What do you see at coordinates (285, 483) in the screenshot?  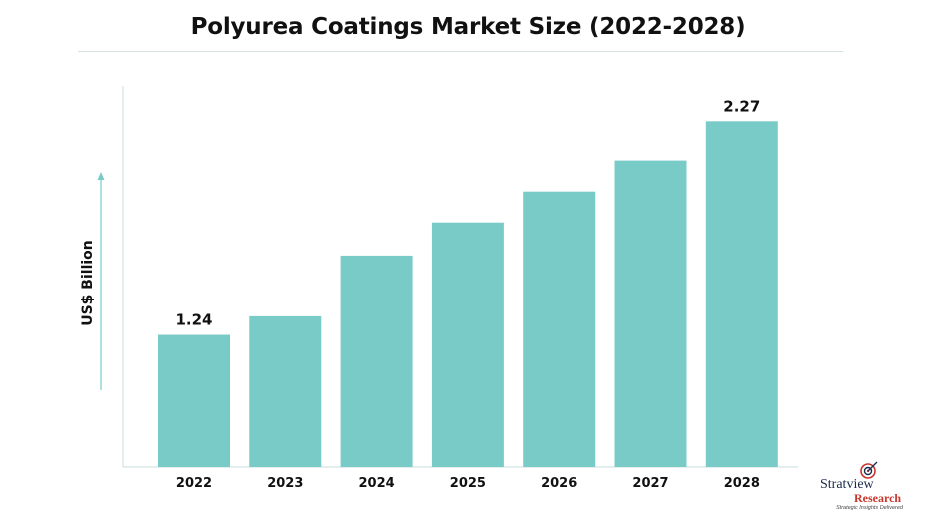 I see `x-tick-label-2023: 2023` at bounding box center [285, 483].